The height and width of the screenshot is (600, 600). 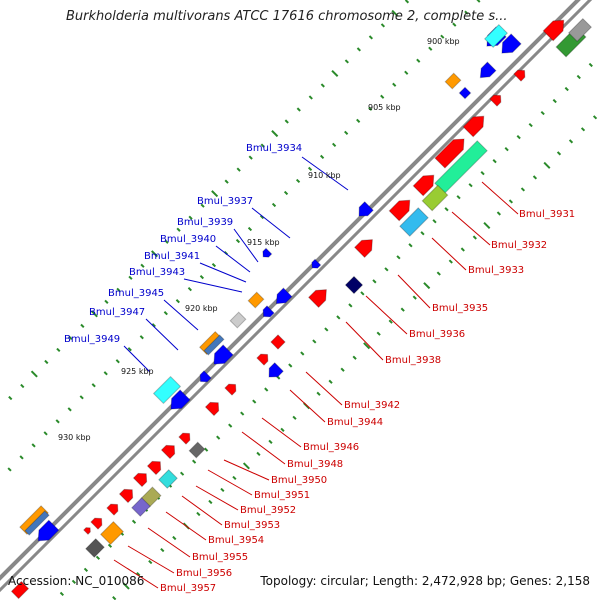 I want to click on gene-label: Bmul_3950, so click(x=299, y=480).